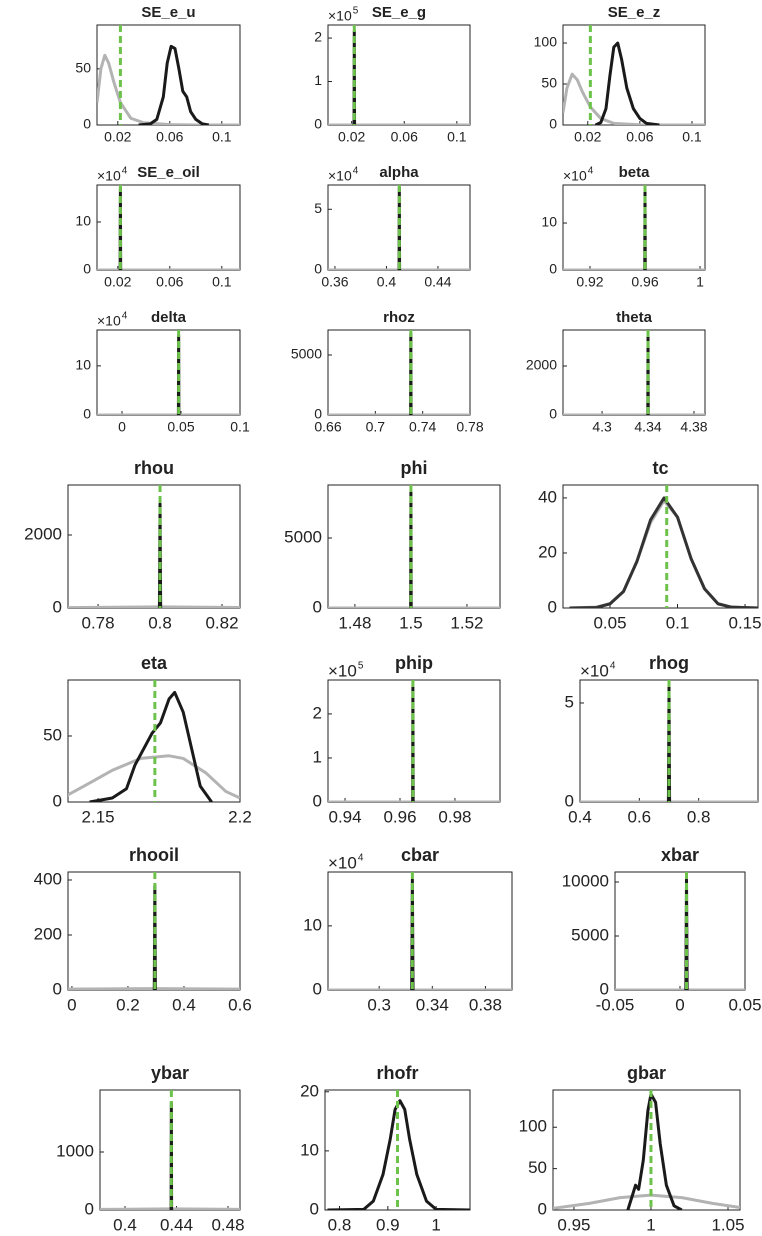 Image resolution: width=762 pixels, height=1236 pixels. I want to click on subplot-title: rhofr, so click(398, 1073).